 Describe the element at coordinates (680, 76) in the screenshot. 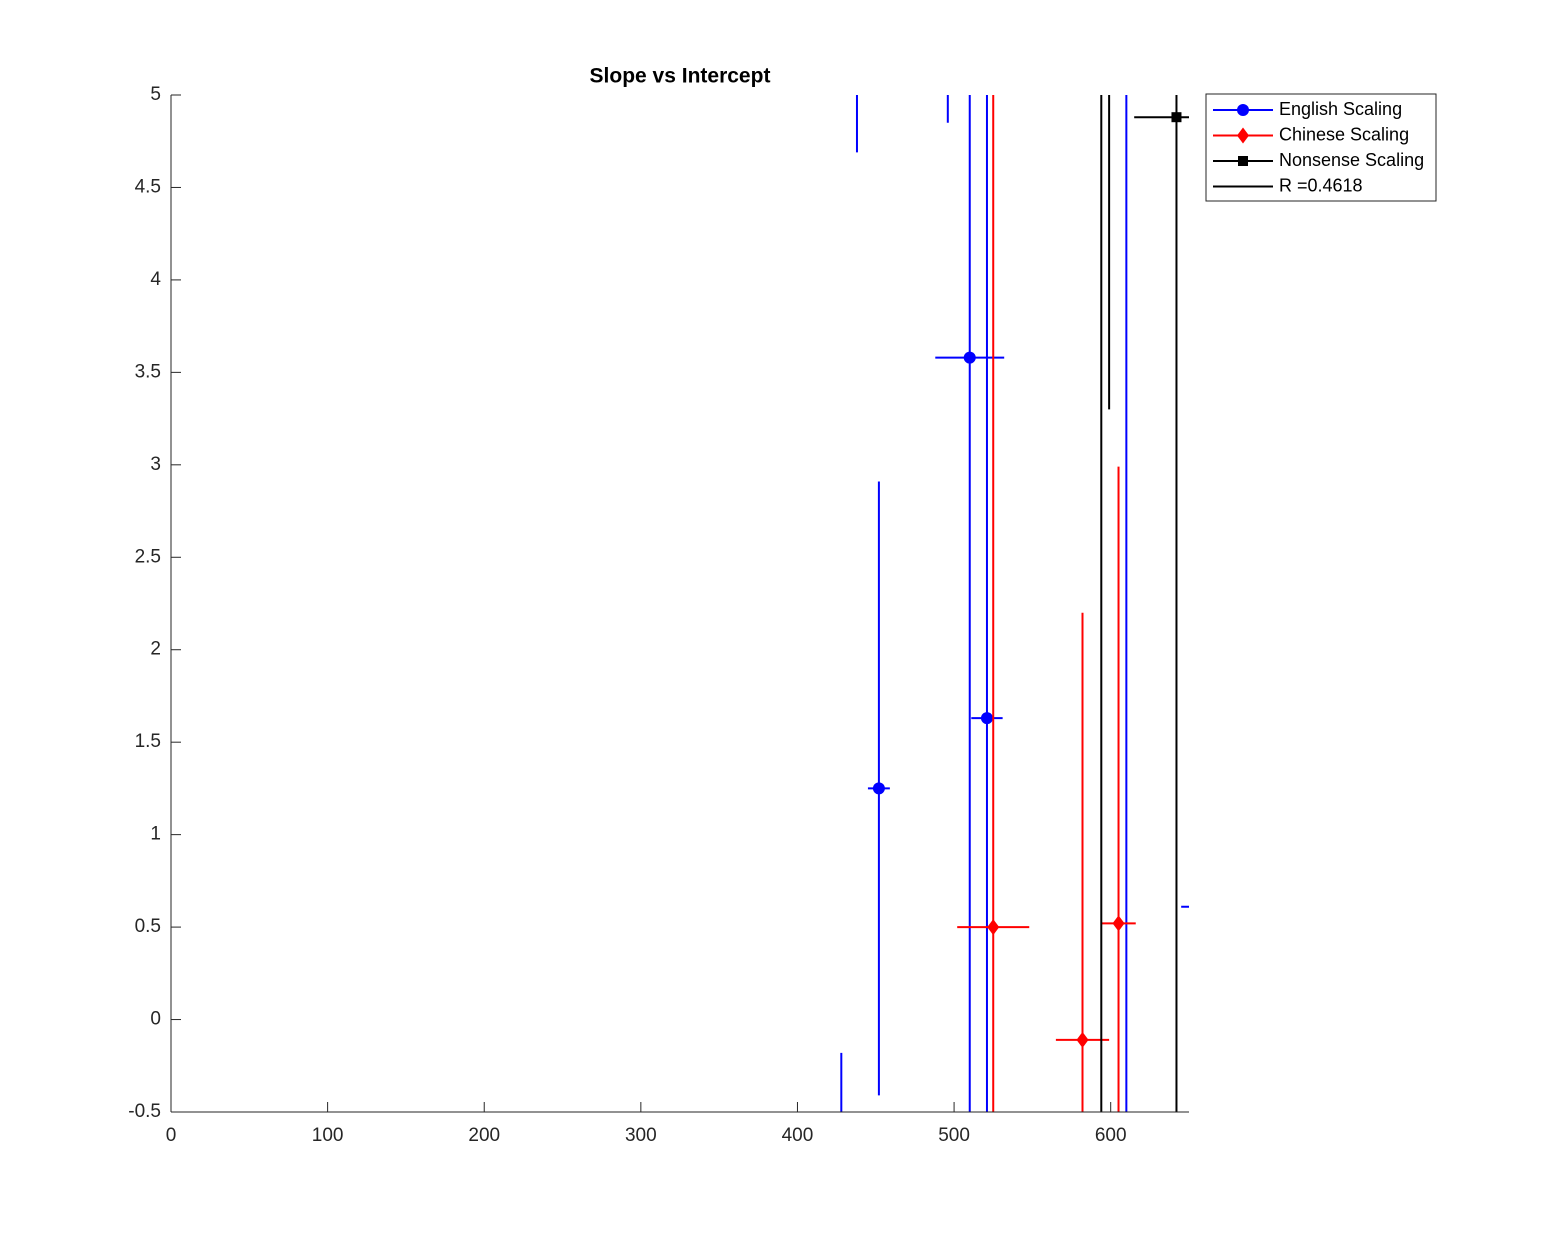

I see `chart-title: Slope vs Intercept` at that location.